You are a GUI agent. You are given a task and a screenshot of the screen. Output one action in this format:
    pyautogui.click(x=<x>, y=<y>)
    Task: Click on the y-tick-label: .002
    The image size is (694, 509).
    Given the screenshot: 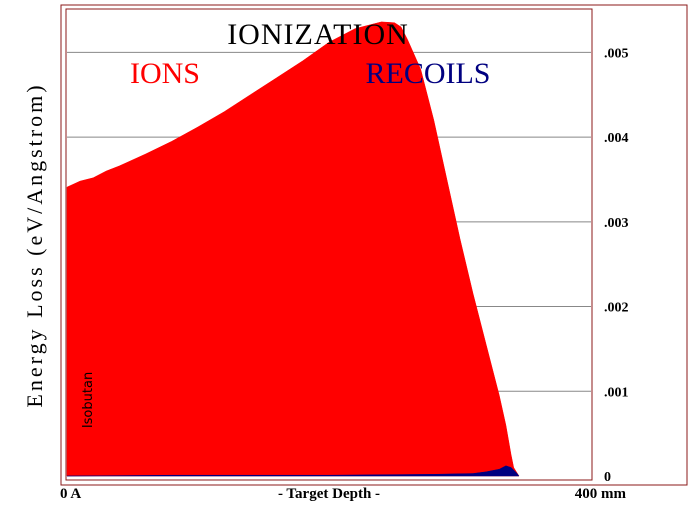 What is the action you would take?
    pyautogui.click(x=616, y=308)
    